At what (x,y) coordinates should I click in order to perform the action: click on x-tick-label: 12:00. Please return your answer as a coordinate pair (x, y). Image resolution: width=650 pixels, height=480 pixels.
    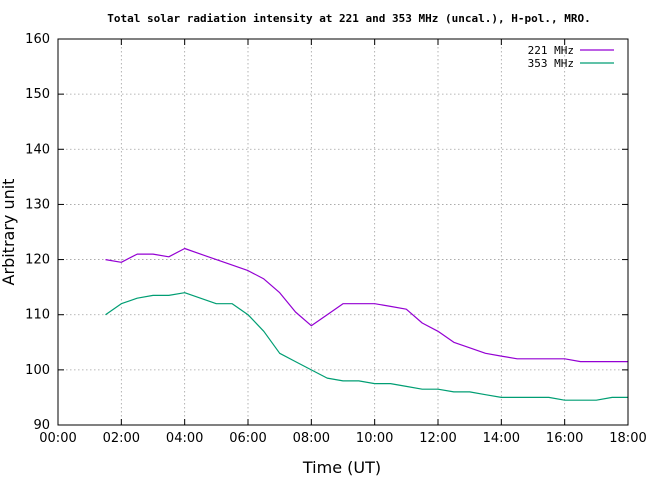
    Looking at the image, I should click on (437, 438).